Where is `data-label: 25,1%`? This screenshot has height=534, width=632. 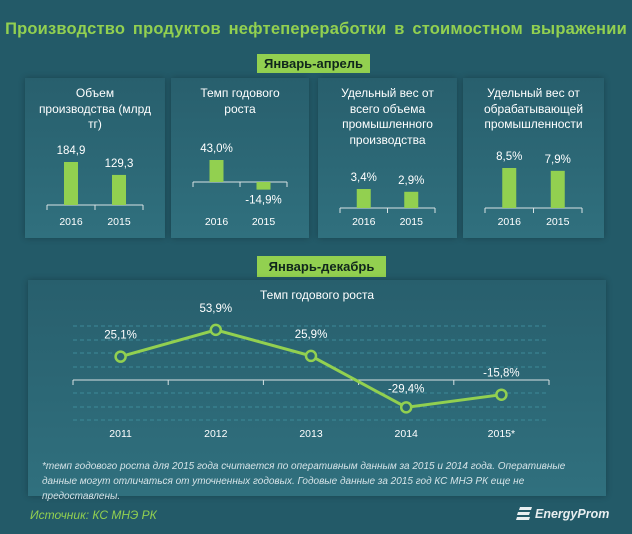
data-label: 25,1% is located at coordinates (120, 336).